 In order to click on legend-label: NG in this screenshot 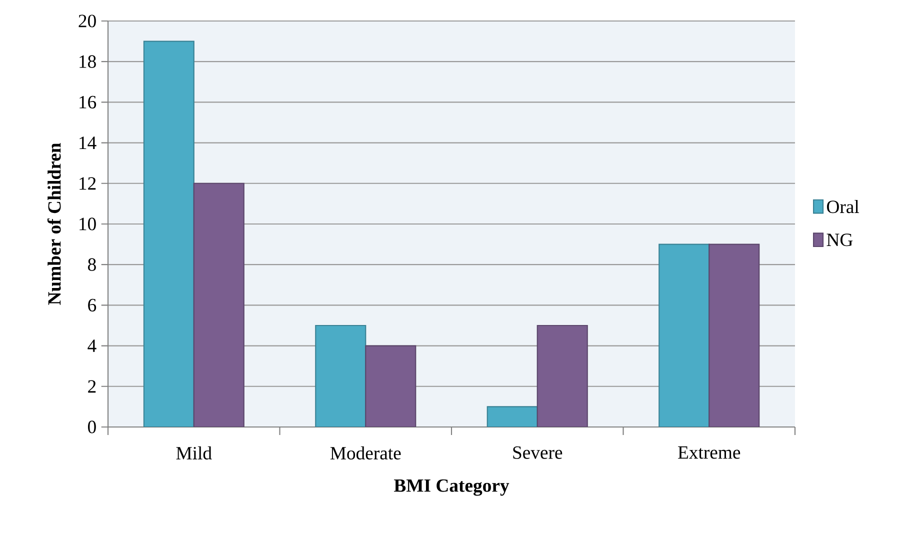, I will do `click(839, 240)`.